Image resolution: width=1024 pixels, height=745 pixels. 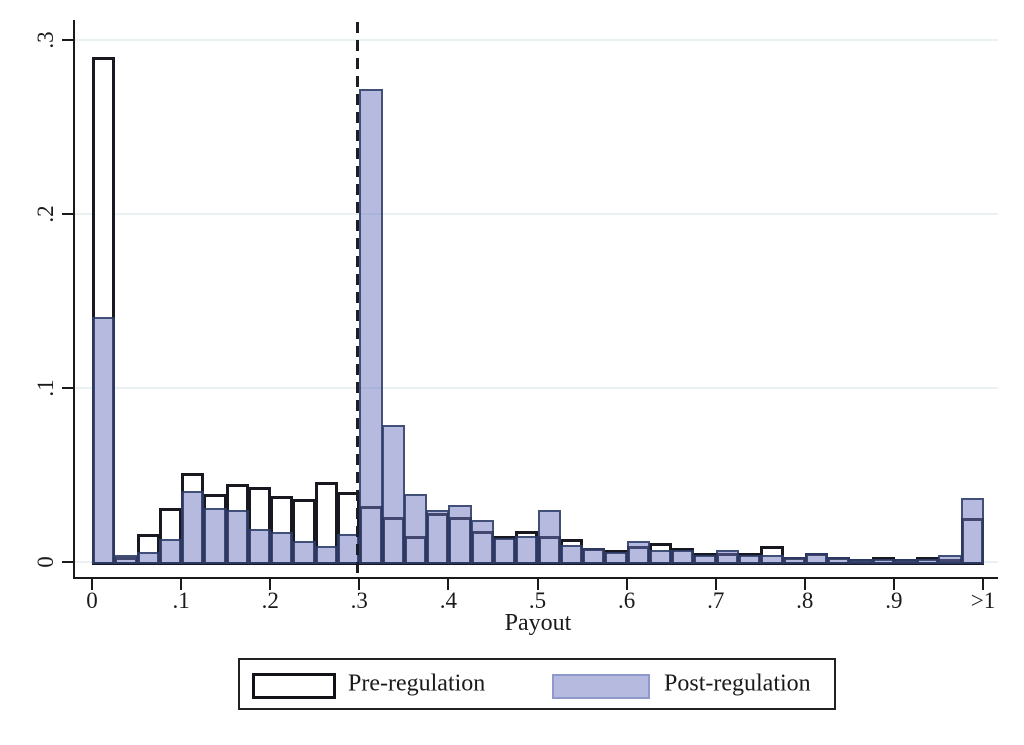 What do you see at coordinates (294, 686) in the screenshot?
I see `legend-swatch-pre-regulation` at bounding box center [294, 686].